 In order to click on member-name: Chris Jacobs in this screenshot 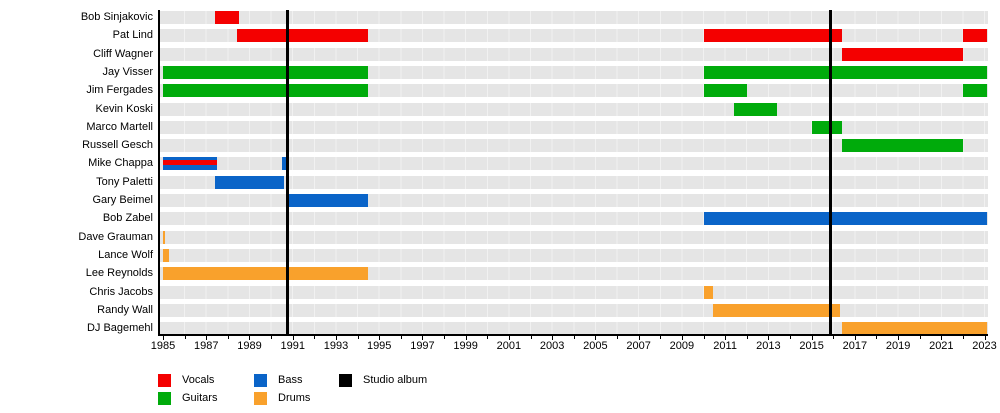, I will do `click(121, 291)`.